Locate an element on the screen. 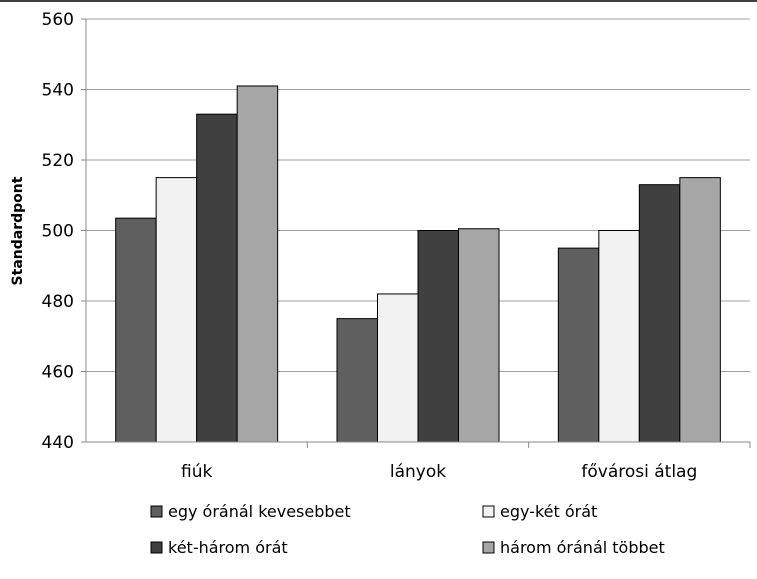 The width and height of the screenshot is (757, 579). y-tick-labels: 440 460 480 500 520 540 560 is located at coordinates (58, 231).